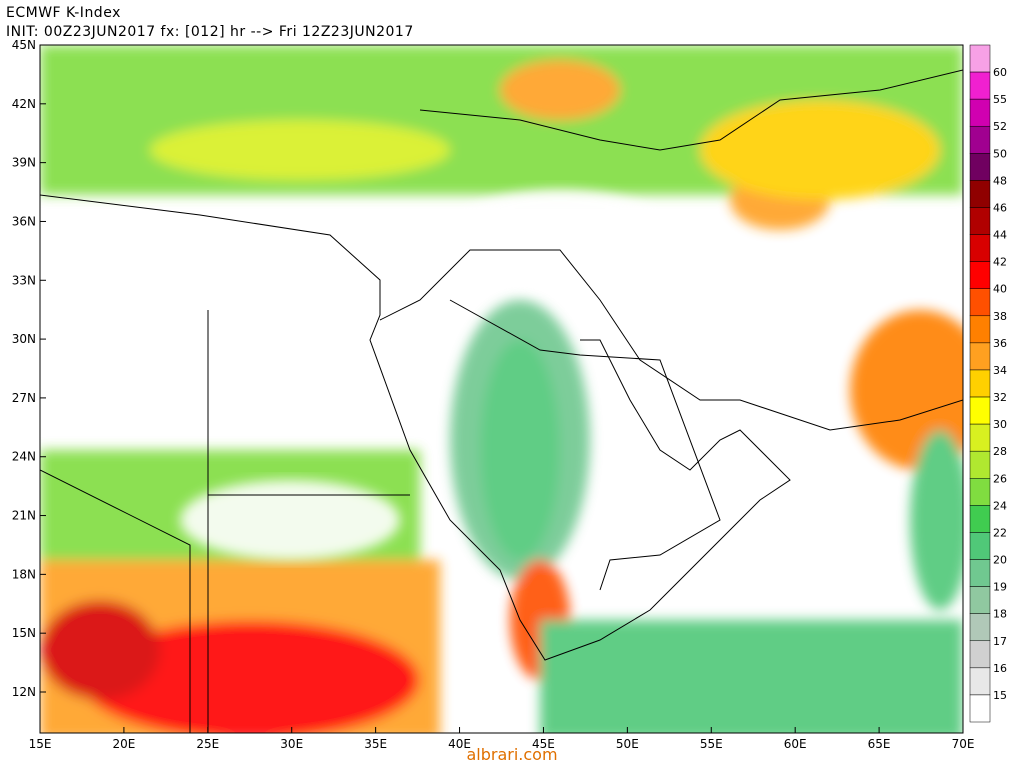  I want to click on colorbar-label: 30, so click(1000, 424).